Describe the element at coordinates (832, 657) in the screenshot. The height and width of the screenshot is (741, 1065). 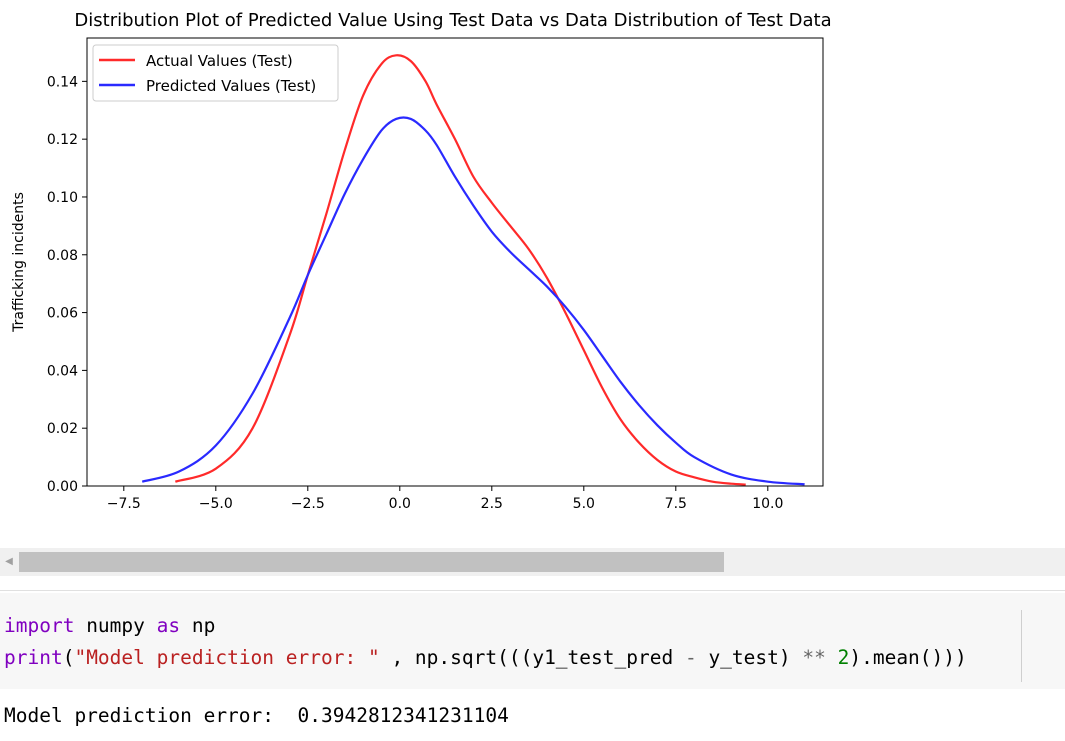
I see `code-space` at that location.